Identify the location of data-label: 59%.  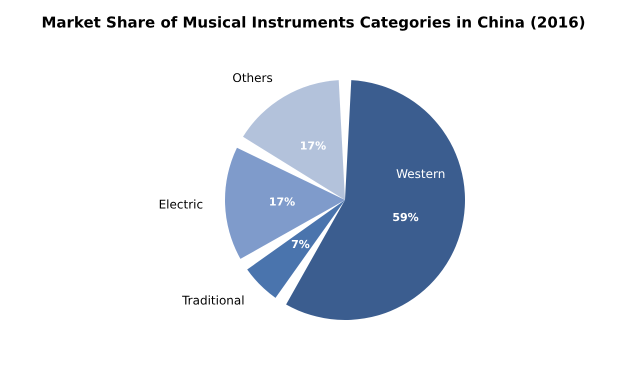
(405, 217).